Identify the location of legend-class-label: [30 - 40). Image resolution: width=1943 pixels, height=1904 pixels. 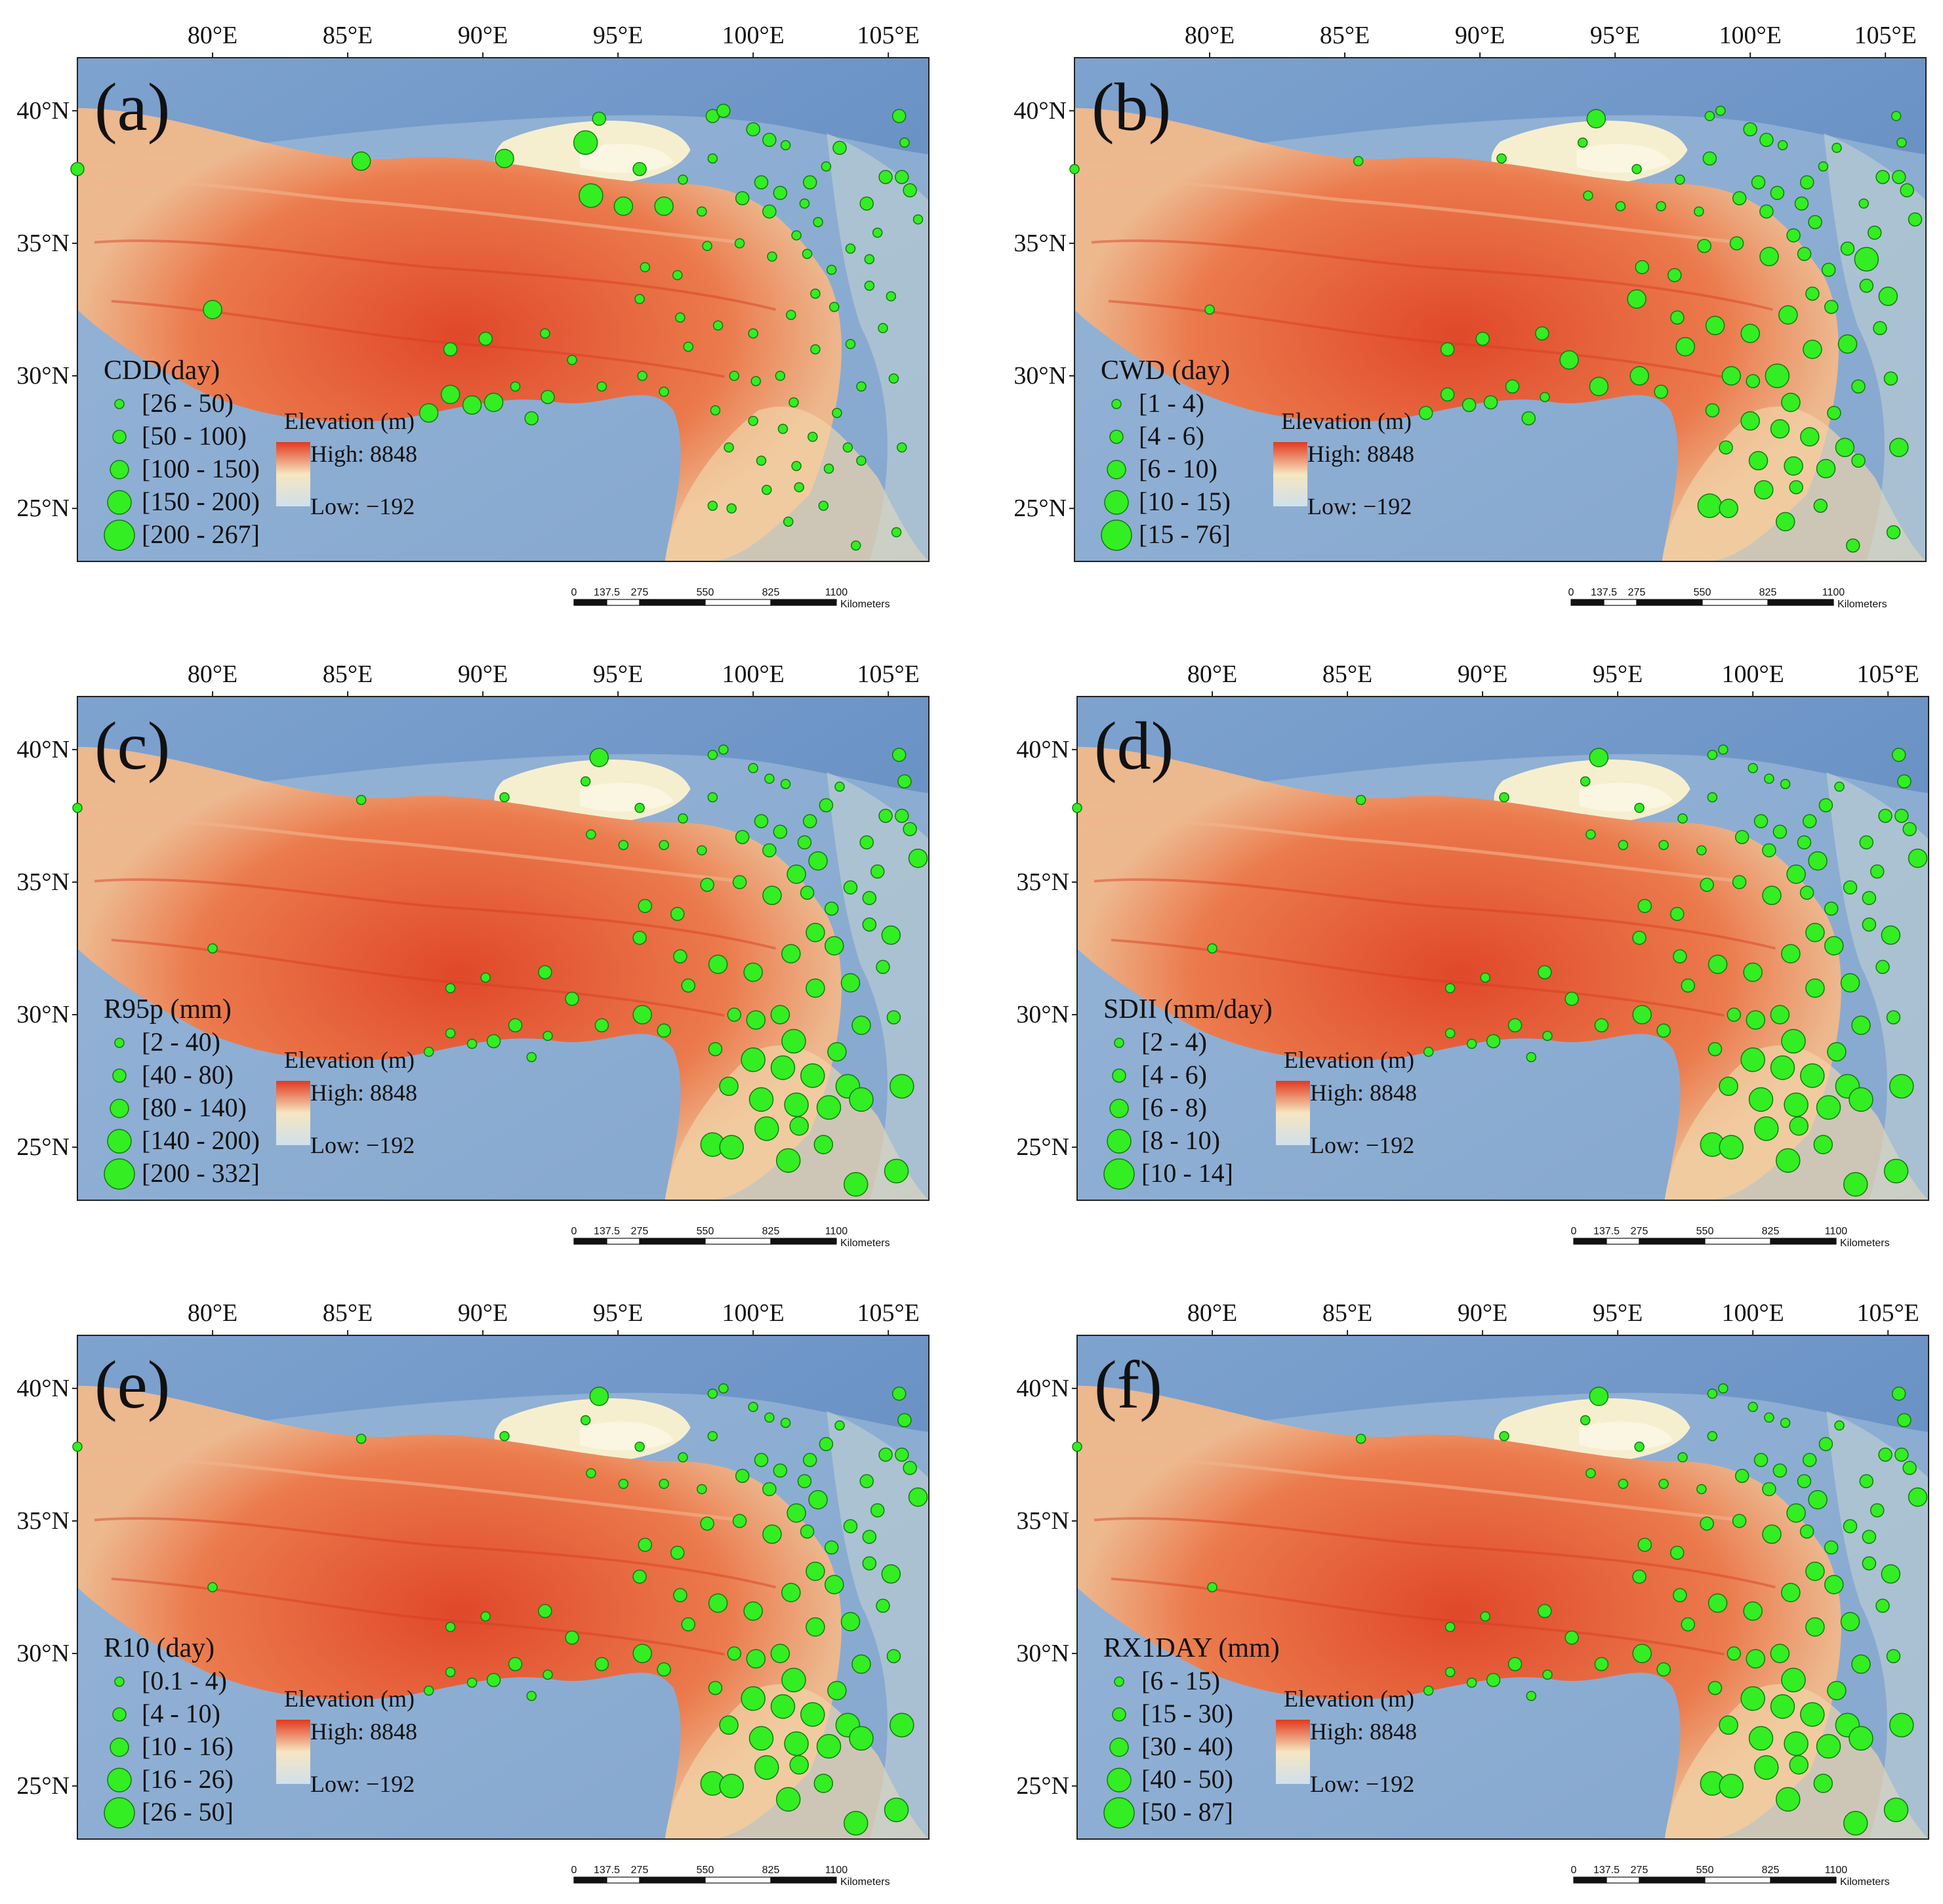
(1187, 1746).